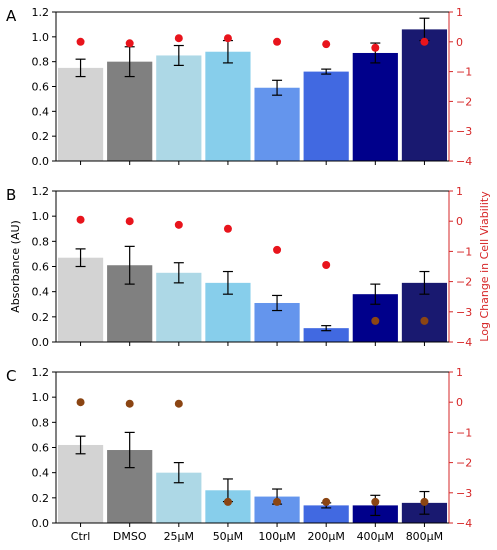 Image resolution: width=497 pixels, height=550 pixels. Describe the element at coordinates (277, 536) in the screenshot. I see `x-tick-label: 100µM` at that location.